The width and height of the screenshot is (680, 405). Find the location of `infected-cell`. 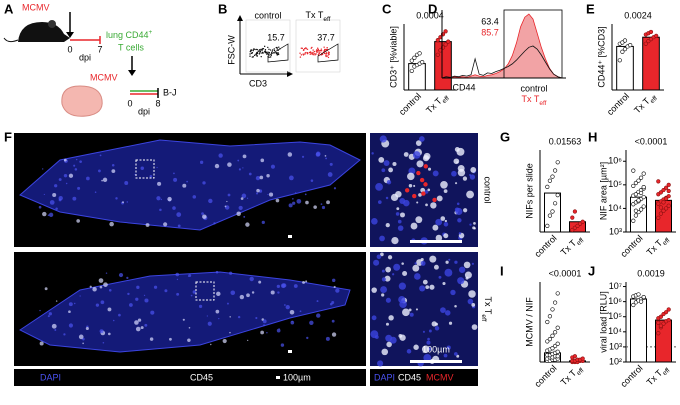

infected-cell is located at coordinates (425, 184).